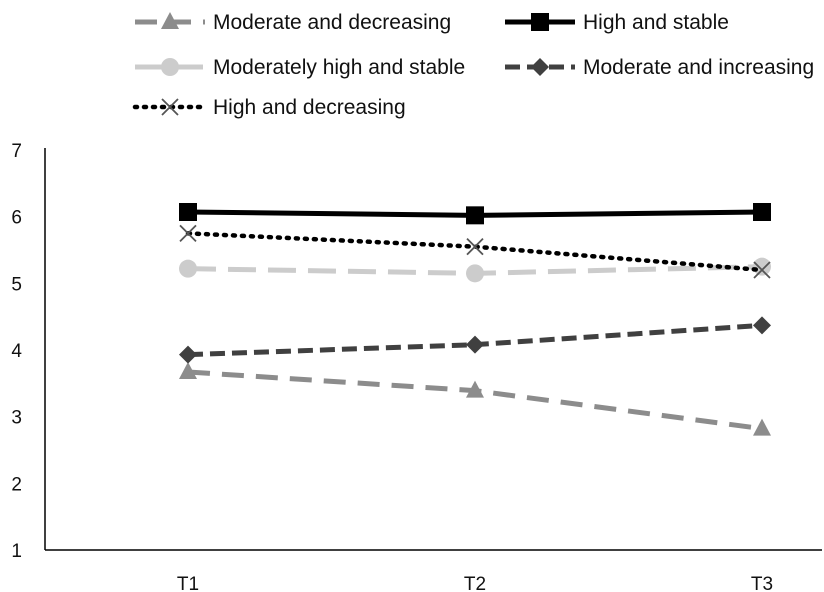  I want to click on y-tick-labels: 1 2 3 4 5 6 7, so click(16, 351).